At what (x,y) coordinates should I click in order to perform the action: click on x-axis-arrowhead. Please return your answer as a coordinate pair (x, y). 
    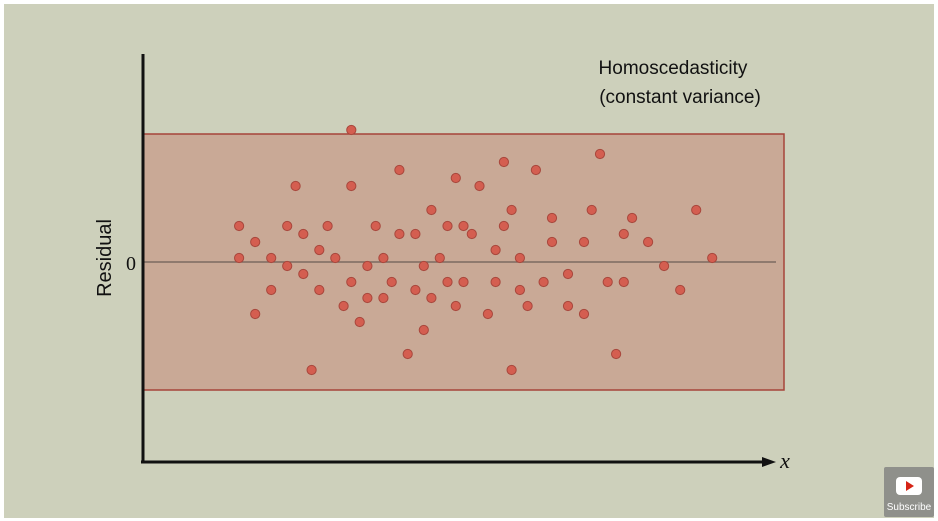
    Looking at the image, I should click on (769, 462).